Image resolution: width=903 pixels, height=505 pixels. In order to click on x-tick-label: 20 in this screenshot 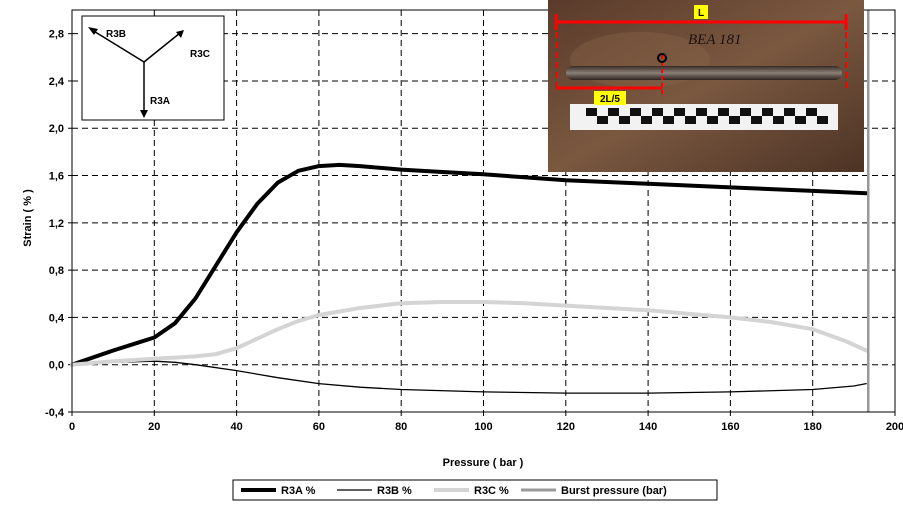, I will do `click(154, 427)`.